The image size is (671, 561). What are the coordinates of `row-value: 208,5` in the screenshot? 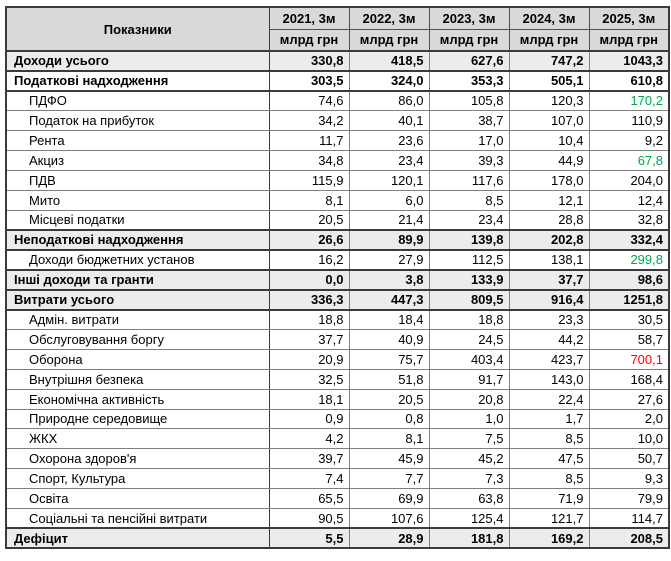 It's located at (629, 538).